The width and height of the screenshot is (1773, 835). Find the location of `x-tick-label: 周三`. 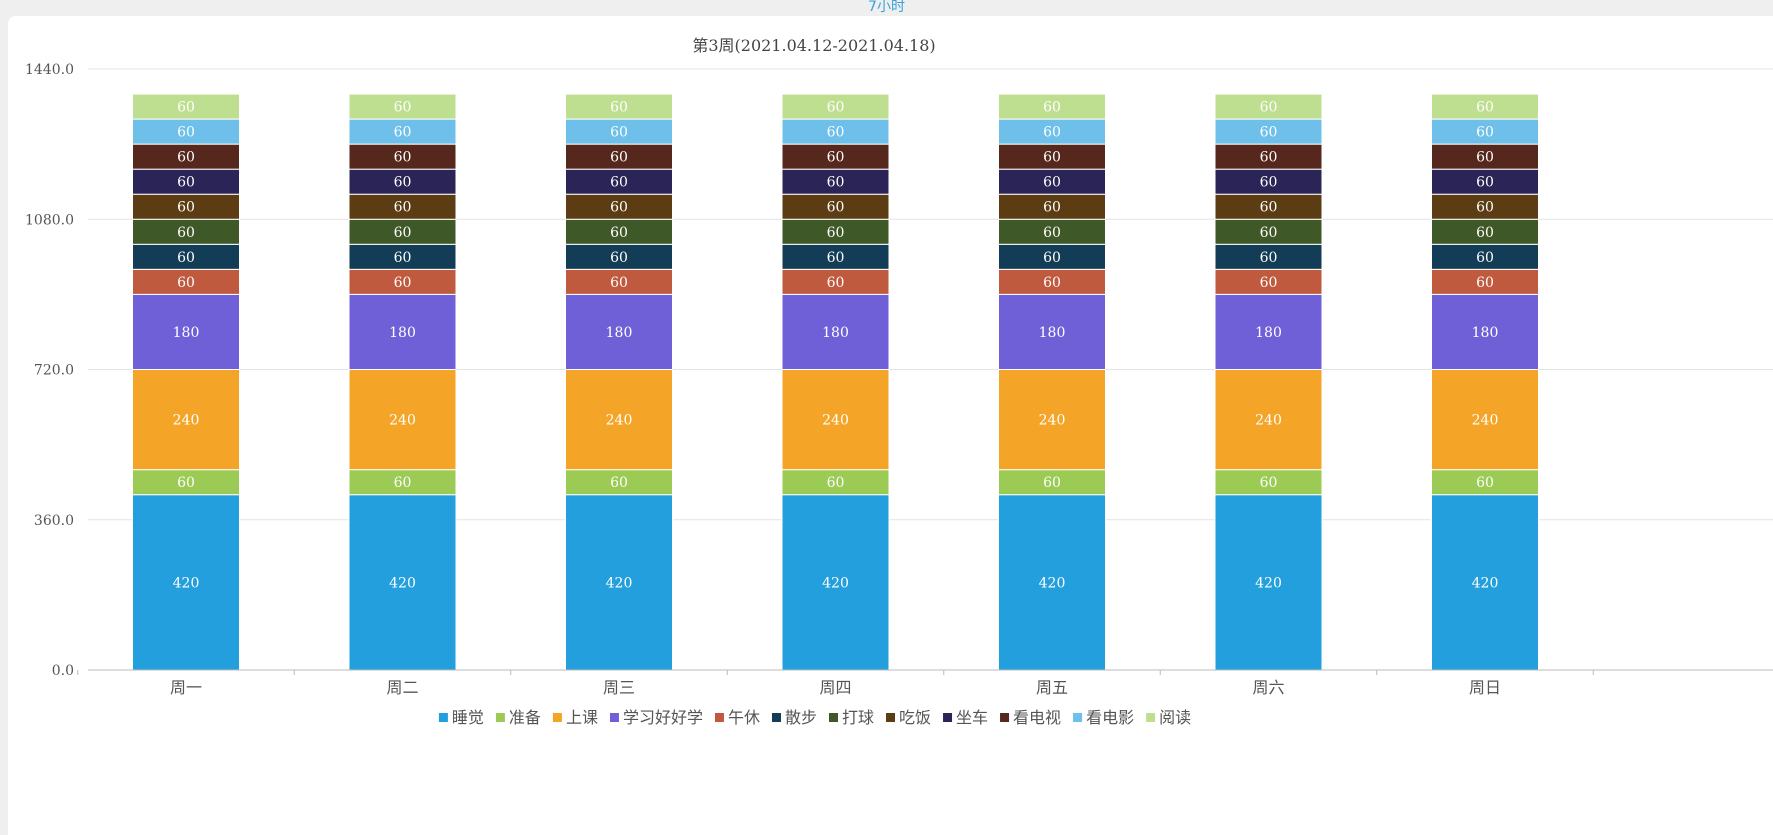

x-tick-label: 周三 is located at coordinates (619, 687).